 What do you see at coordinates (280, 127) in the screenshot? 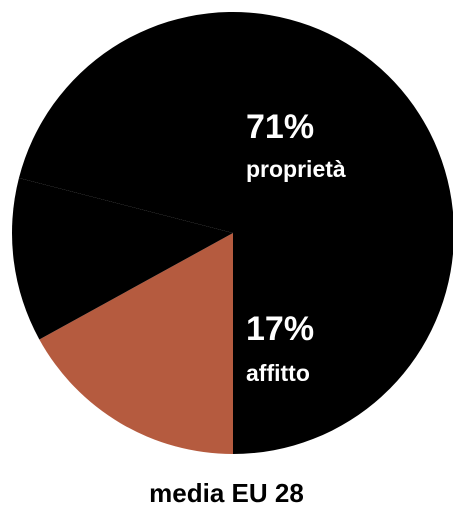
I see `ownership-percent-label: 71%` at bounding box center [280, 127].